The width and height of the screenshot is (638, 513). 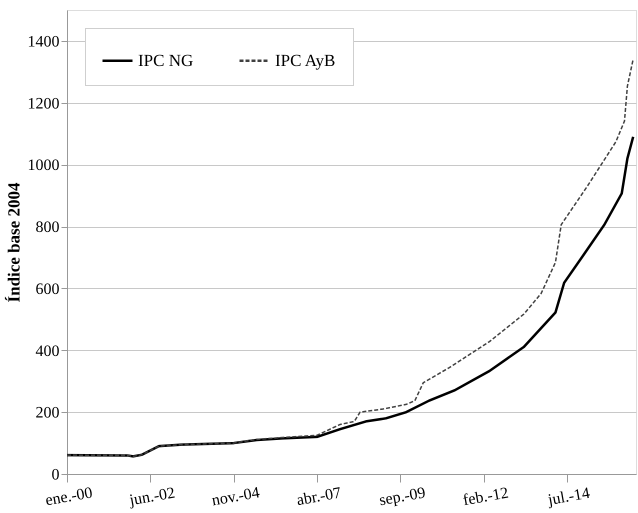 I want to click on x-tick-label: ene.-00, so click(x=69, y=497).